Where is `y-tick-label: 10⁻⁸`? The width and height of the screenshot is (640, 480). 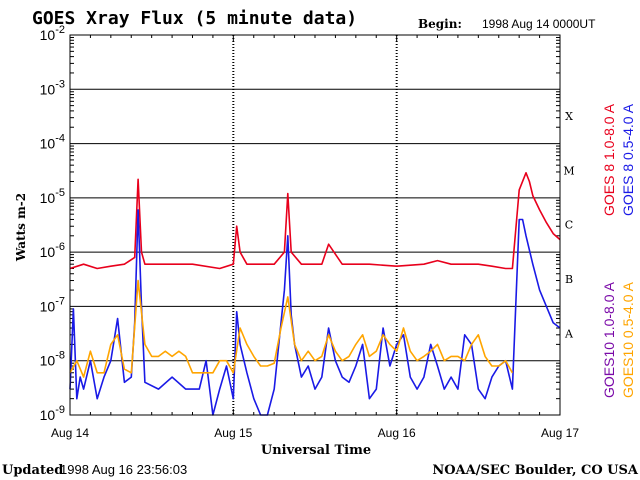 y-tick-label: 10⁻⁸ is located at coordinates (52, 359).